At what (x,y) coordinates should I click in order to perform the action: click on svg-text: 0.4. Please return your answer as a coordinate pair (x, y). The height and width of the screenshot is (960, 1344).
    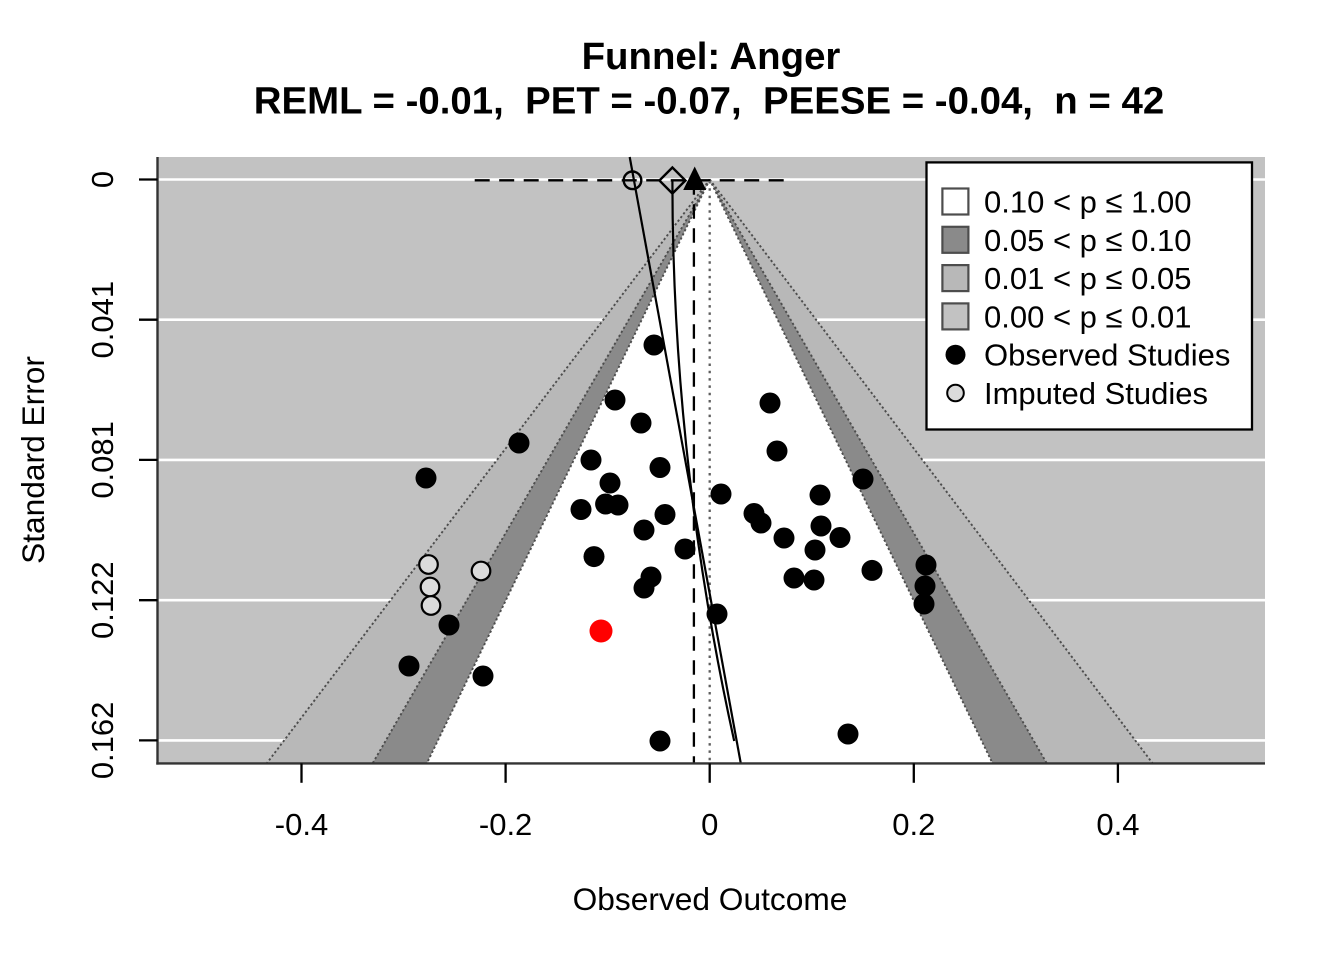
    Looking at the image, I should click on (1117, 824).